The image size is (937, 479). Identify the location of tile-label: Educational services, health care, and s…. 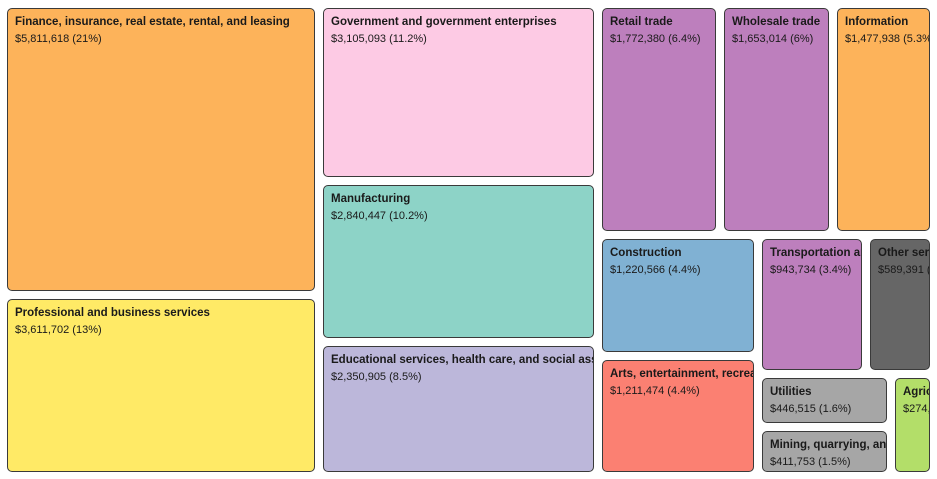
(462, 360).